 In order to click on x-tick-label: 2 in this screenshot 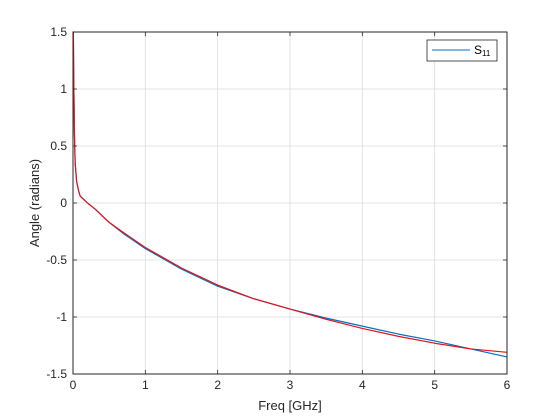, I will do `click(217, 385)`.